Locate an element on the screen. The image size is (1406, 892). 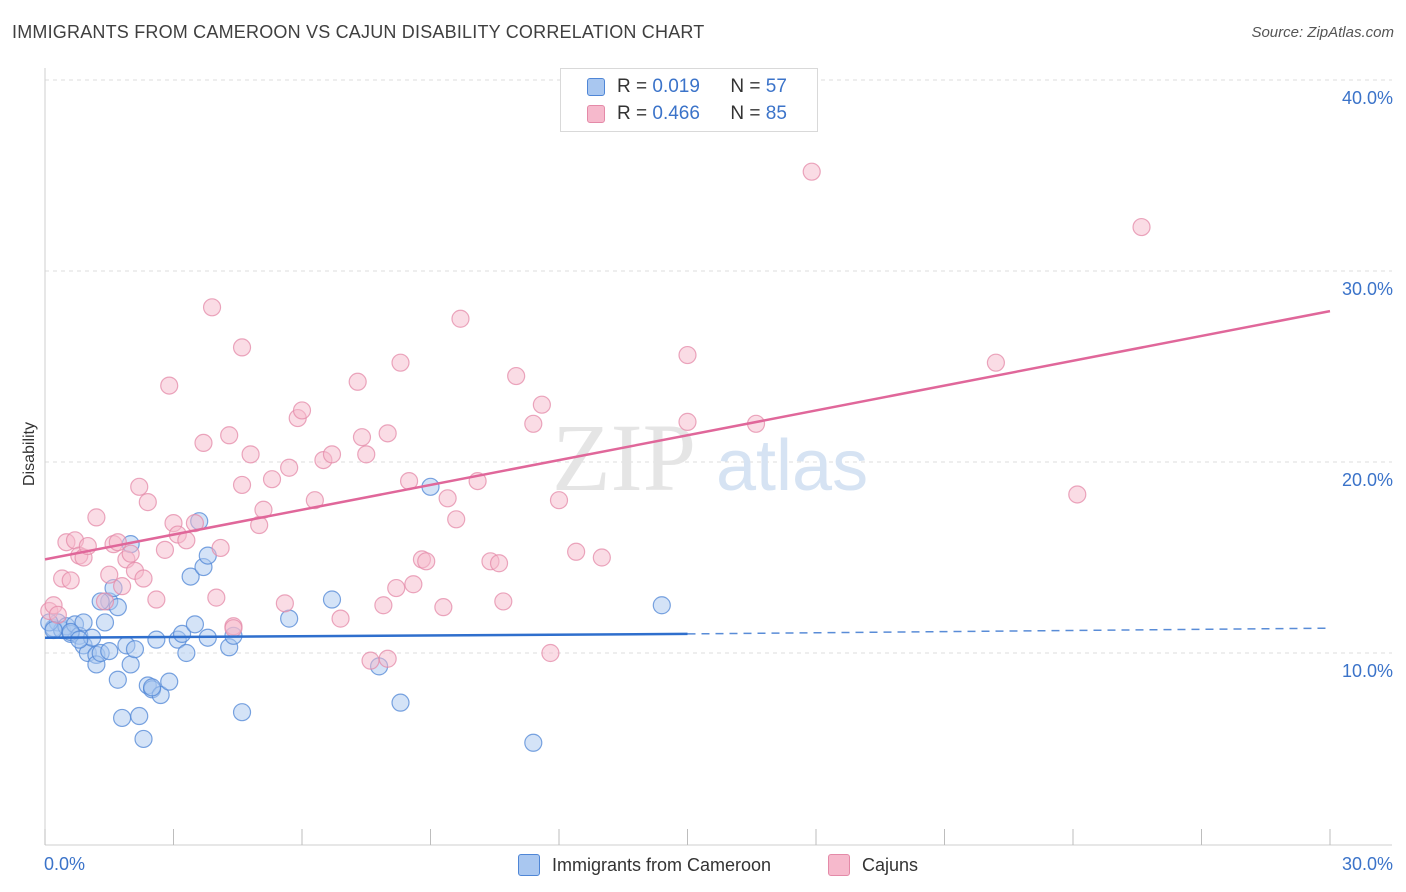
y-tick-label: 10.0% is located at coordinates (1367, 671).